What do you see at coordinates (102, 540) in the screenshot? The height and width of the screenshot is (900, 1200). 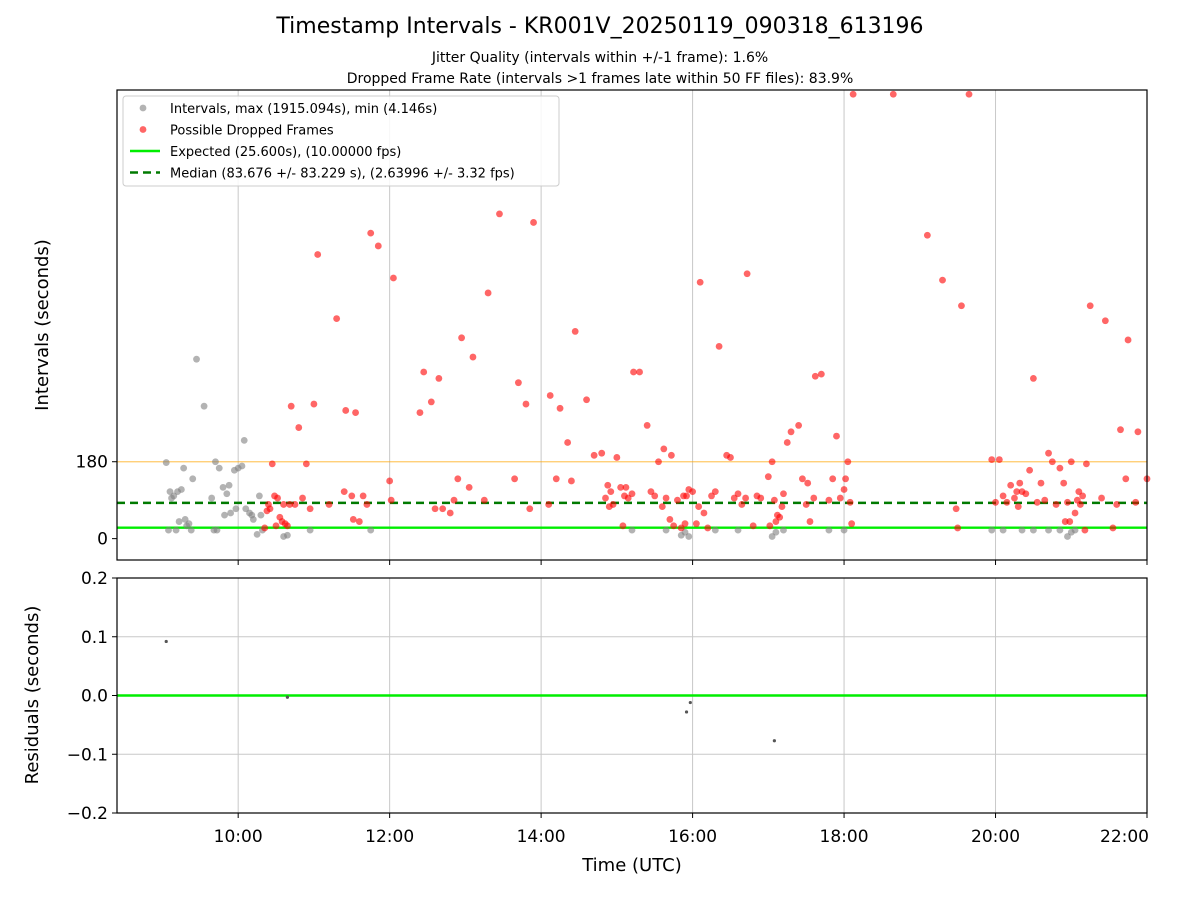 I see `top-y-tick-label-1: 0` at bounding box center [102, 540].